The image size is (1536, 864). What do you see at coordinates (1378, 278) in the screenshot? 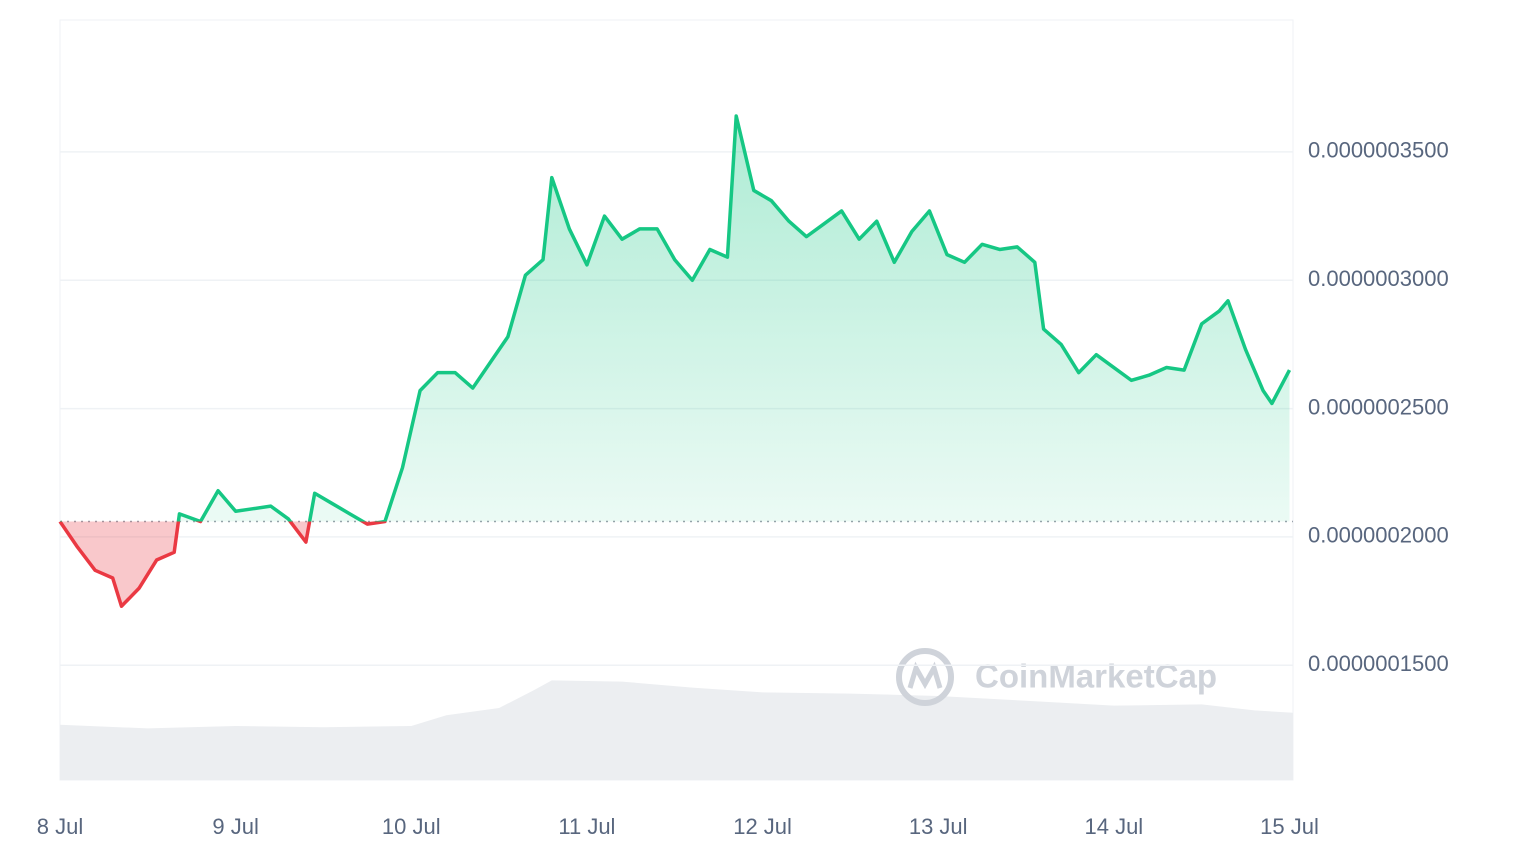
I see `y-tick-label: 0.0000003000` at bounding box center [1378, 278].